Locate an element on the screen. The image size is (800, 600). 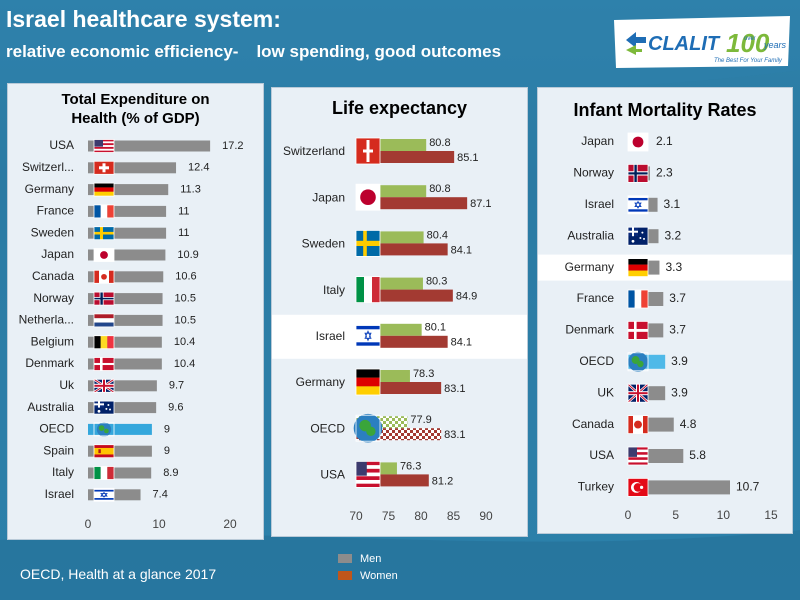
category-label-1: Norway is located at coordinates (593, 173).